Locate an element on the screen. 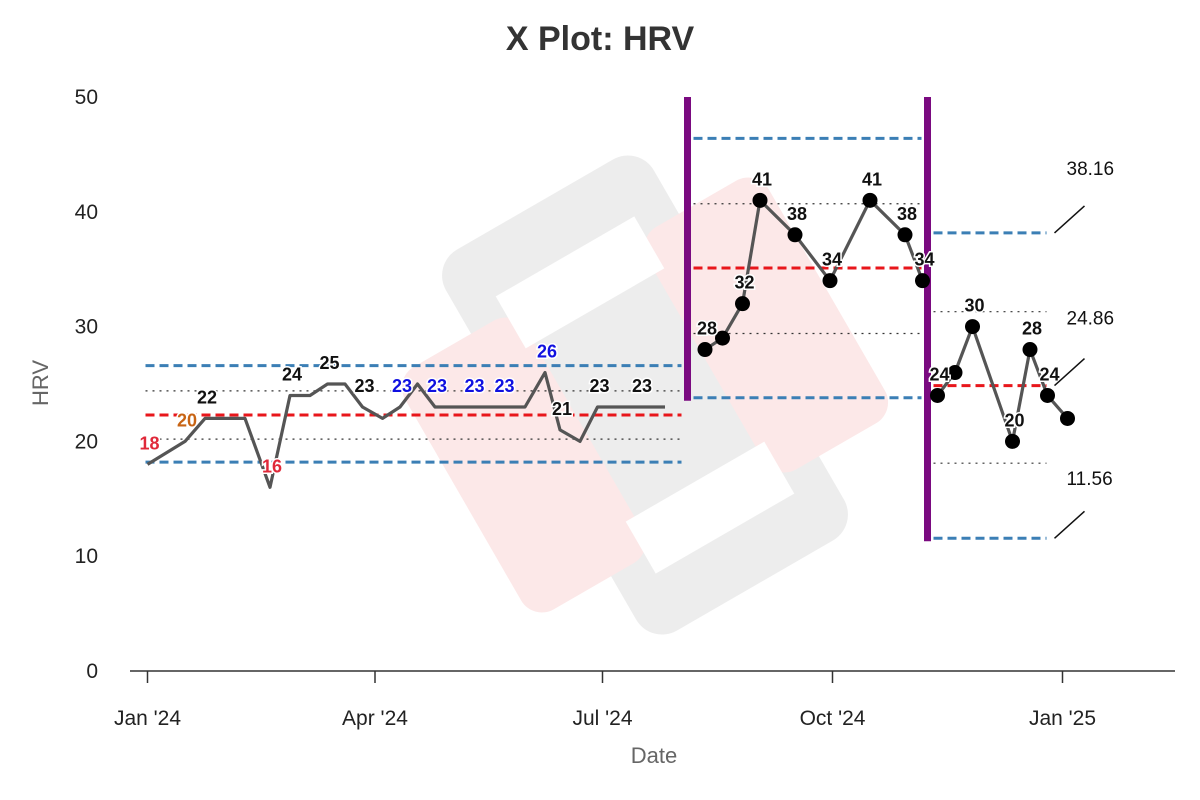  series-line is located at coordinates (405, 429).